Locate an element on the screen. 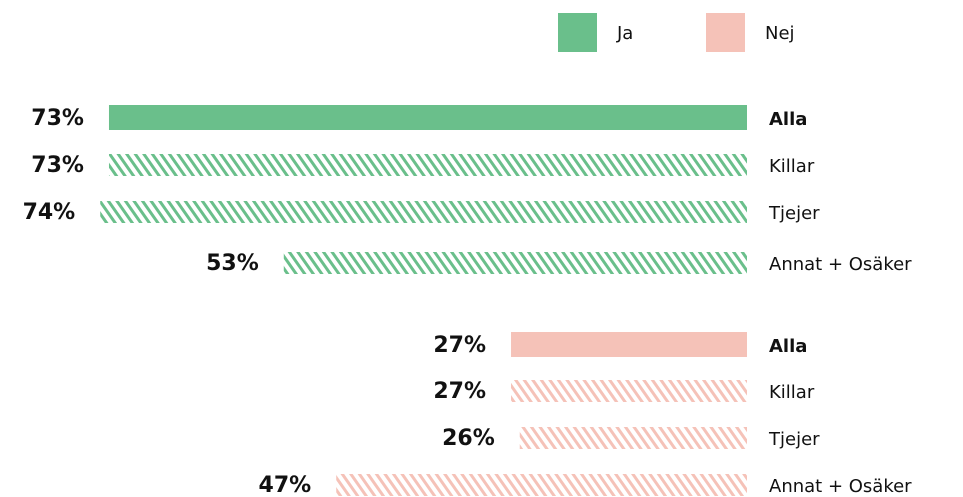  value-label: 47% is located at coordinates (285, 485).